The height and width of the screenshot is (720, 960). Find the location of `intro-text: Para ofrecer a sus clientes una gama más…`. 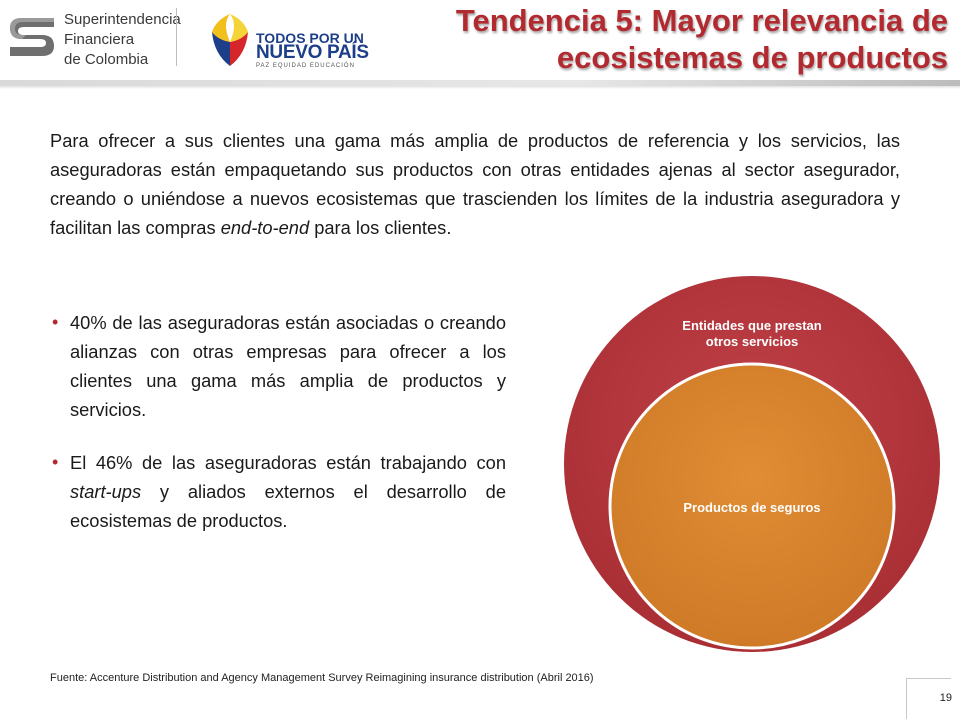

intro-text: Para ofrecer a sus clientes una gama más… is located at coordinates (475, 184).